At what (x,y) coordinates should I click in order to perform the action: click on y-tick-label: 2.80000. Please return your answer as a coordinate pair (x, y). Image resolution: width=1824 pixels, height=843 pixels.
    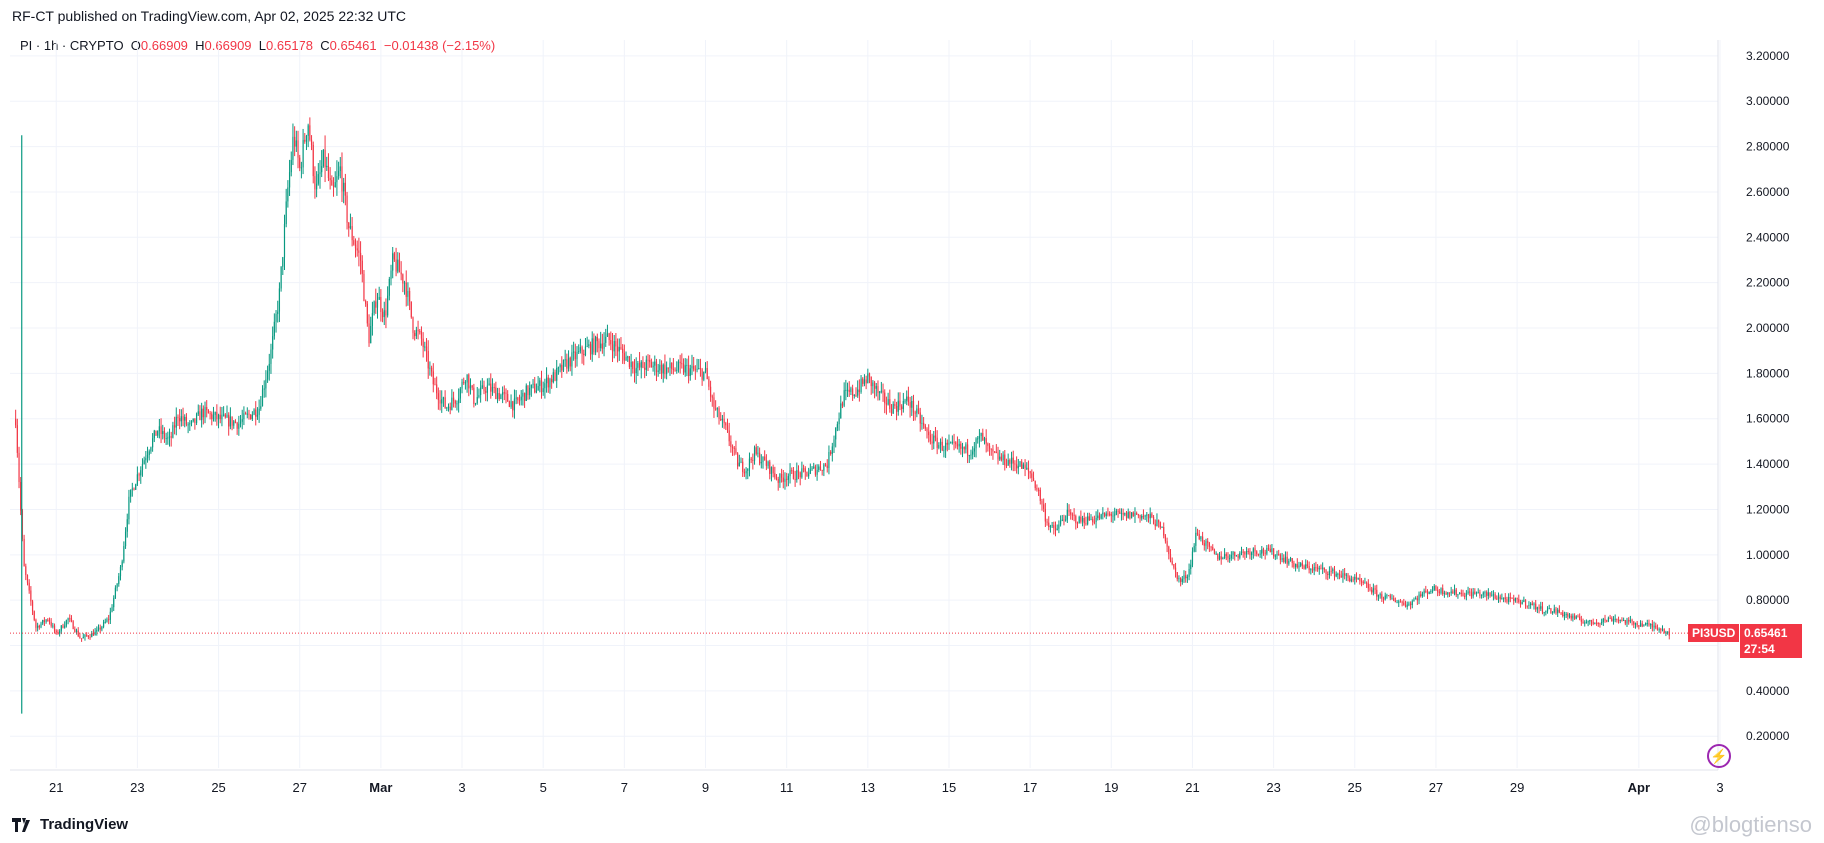
    Looking at the image, I should click on (1768, 147).